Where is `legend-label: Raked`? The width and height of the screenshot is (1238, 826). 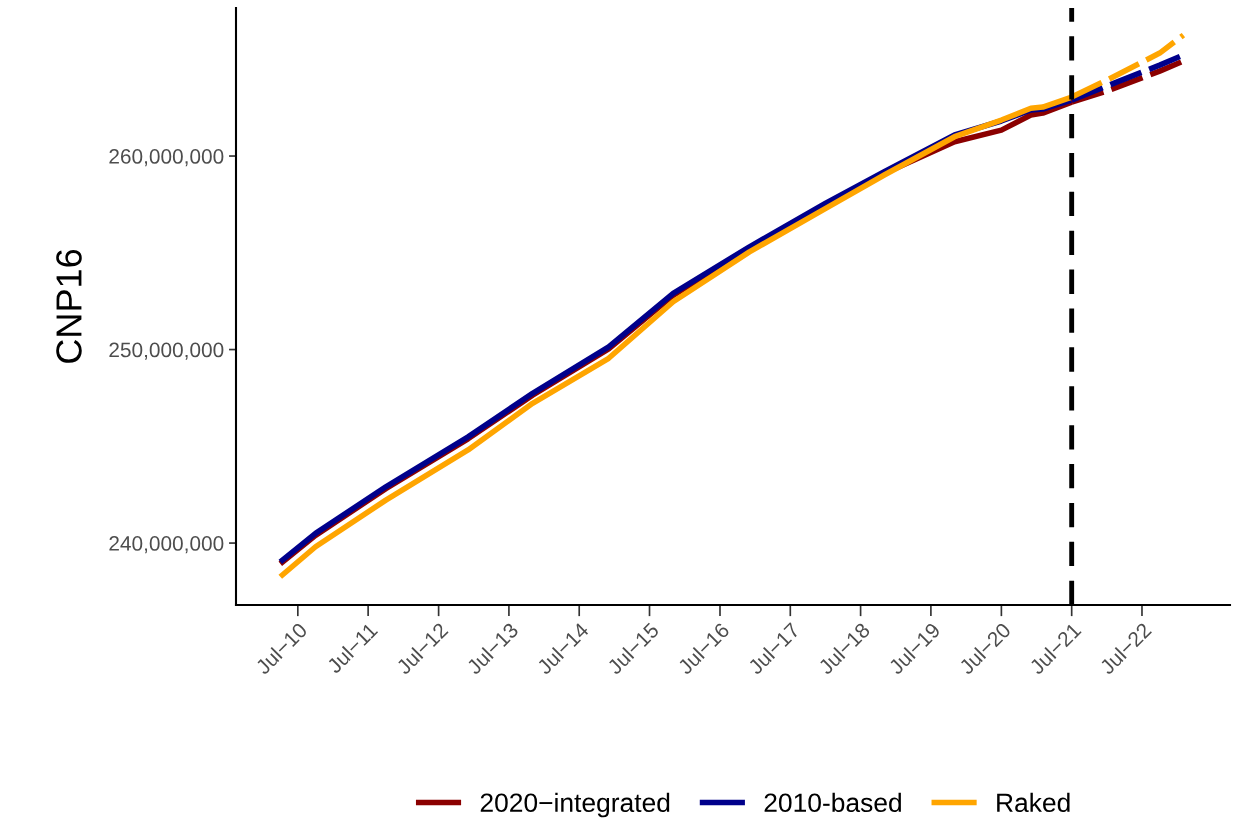 legend-label: Raked is located at coordinates (1033, 802).